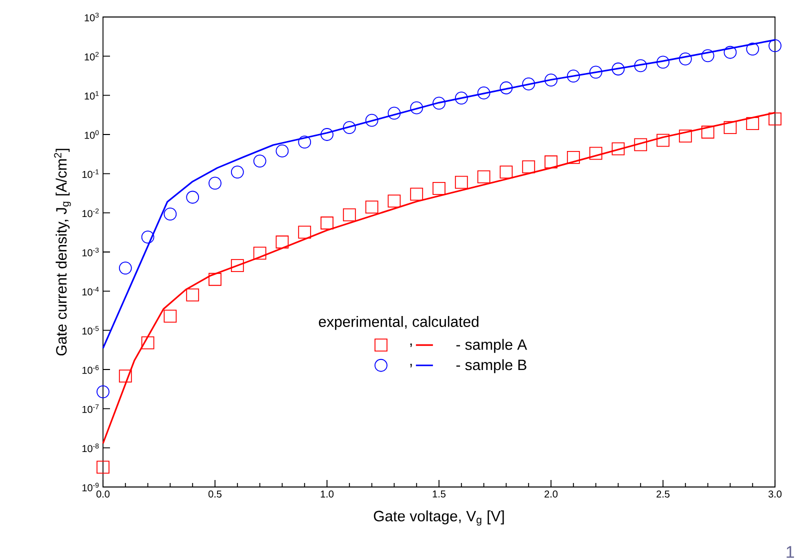 Image resolution: width=795 pixels, height=560 pixels. I want to click on x-axis-title: Gate voltage, V$_{g}$ [V], so click(439, 518).